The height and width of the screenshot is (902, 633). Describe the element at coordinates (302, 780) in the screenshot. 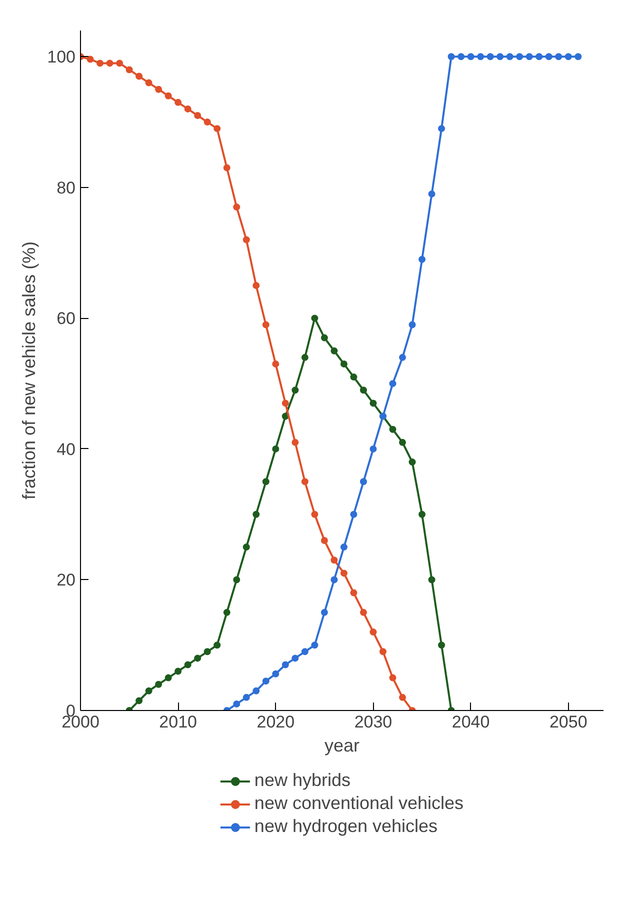

I see `legend-label: new hybrids` at that location.